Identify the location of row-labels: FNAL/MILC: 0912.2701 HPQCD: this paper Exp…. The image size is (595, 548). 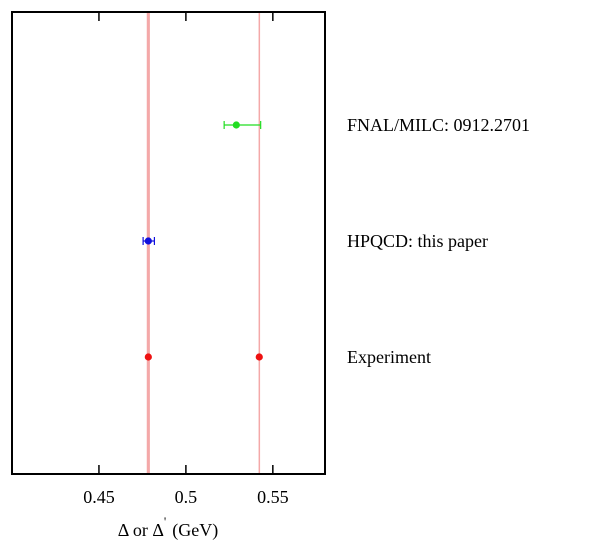
(438, 241).